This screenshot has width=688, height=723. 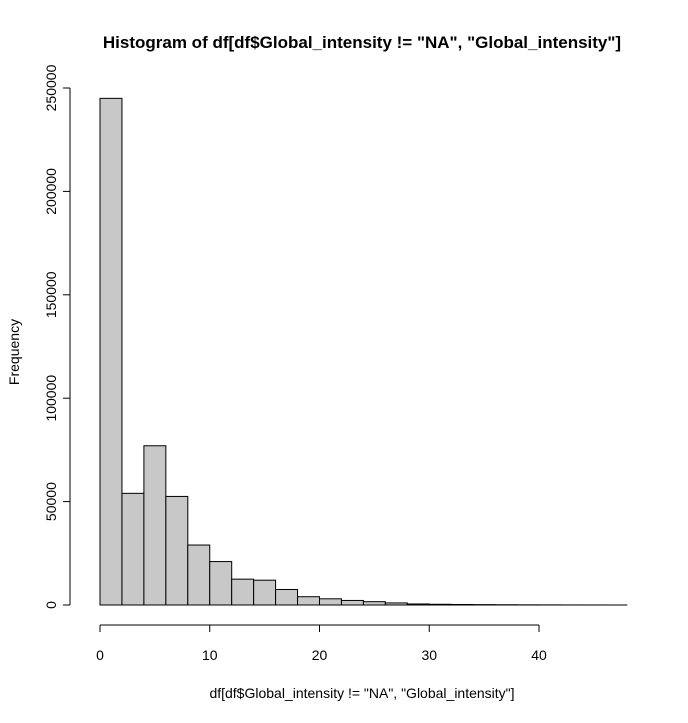 What do you see at coordinates (429, 655) in the screenshot?
I see `x-tick-label-3: 30` at bounding box center [429, 655].